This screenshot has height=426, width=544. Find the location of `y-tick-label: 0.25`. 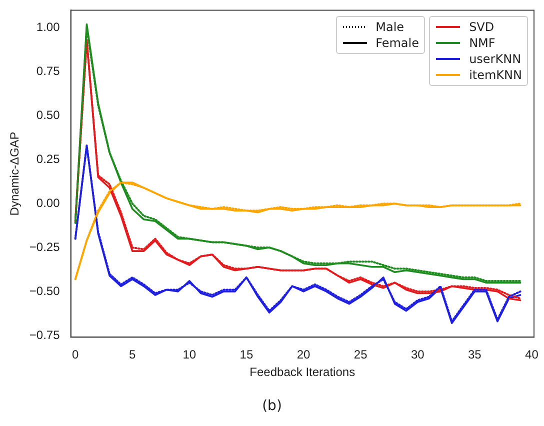

y-tick-label: 0.25 is located at coordinates (48, 159).